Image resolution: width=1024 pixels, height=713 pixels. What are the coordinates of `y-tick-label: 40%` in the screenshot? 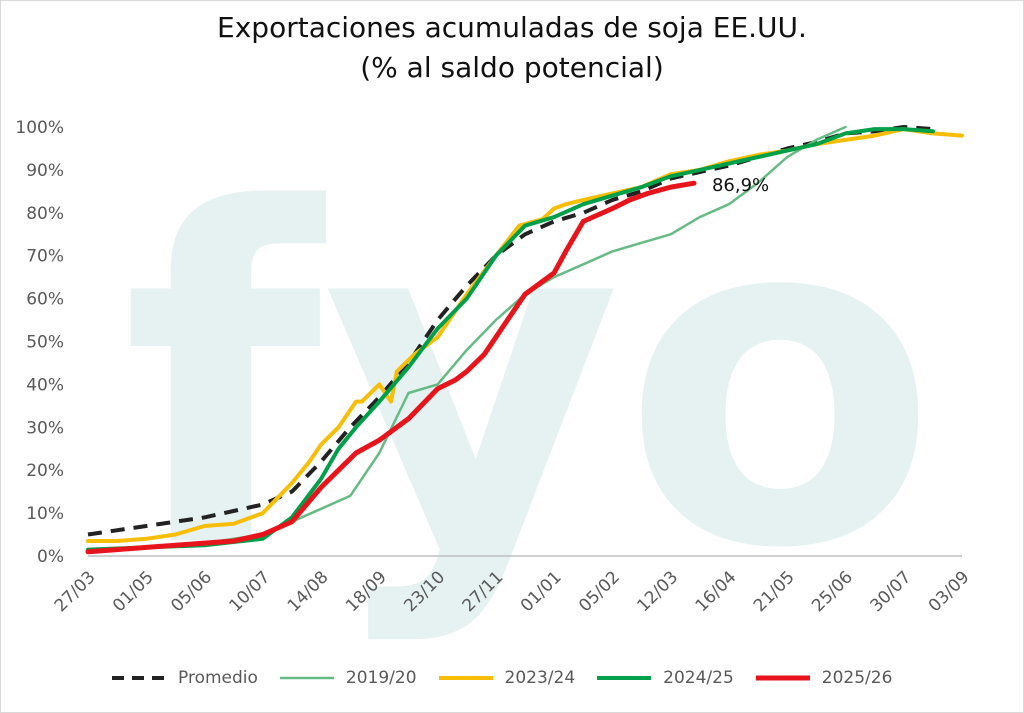 It's located at (45, 385).